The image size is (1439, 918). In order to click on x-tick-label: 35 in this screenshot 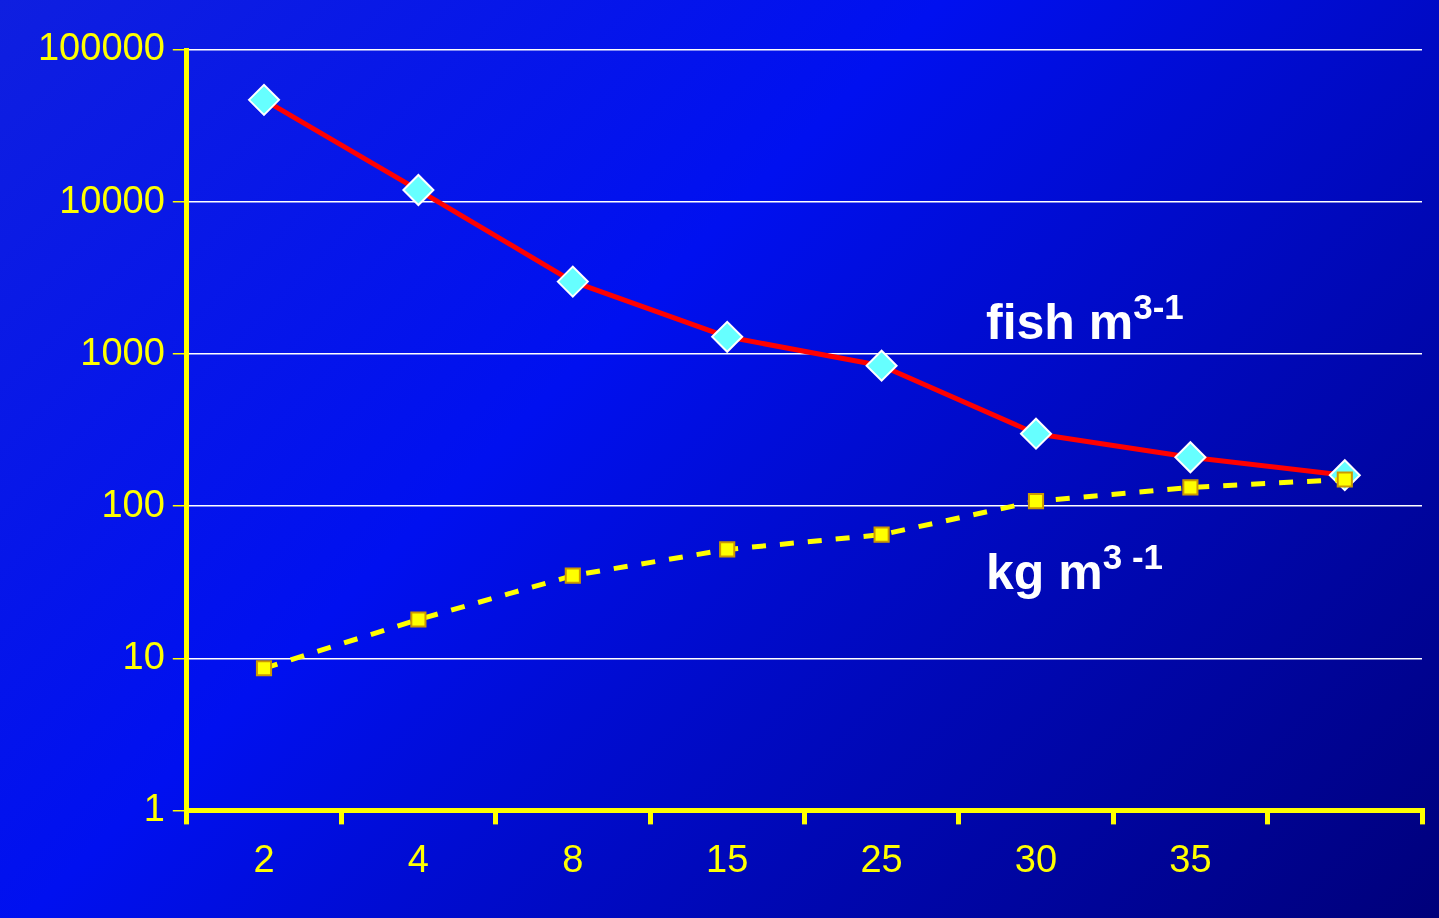, I will do `click(1190, 858)`.